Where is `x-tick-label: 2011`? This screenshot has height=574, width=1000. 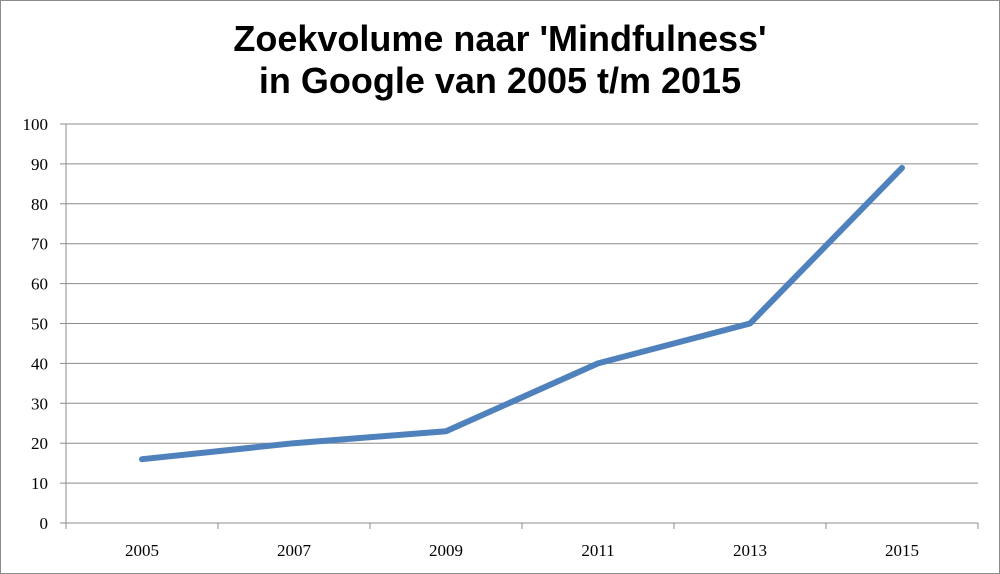 x-tick-label: 2011 is located at coordinates (597, 550).